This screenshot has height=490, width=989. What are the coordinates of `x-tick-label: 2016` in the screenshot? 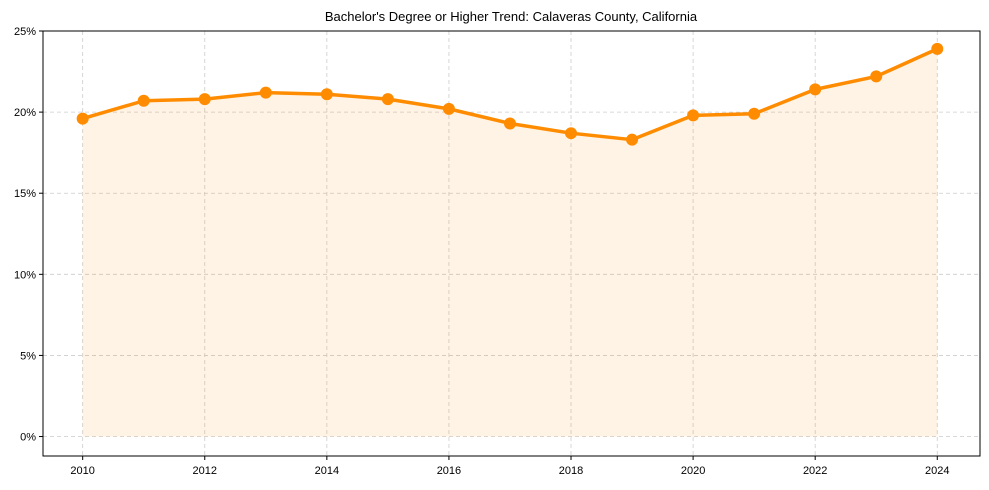 It's located at (449, 471).